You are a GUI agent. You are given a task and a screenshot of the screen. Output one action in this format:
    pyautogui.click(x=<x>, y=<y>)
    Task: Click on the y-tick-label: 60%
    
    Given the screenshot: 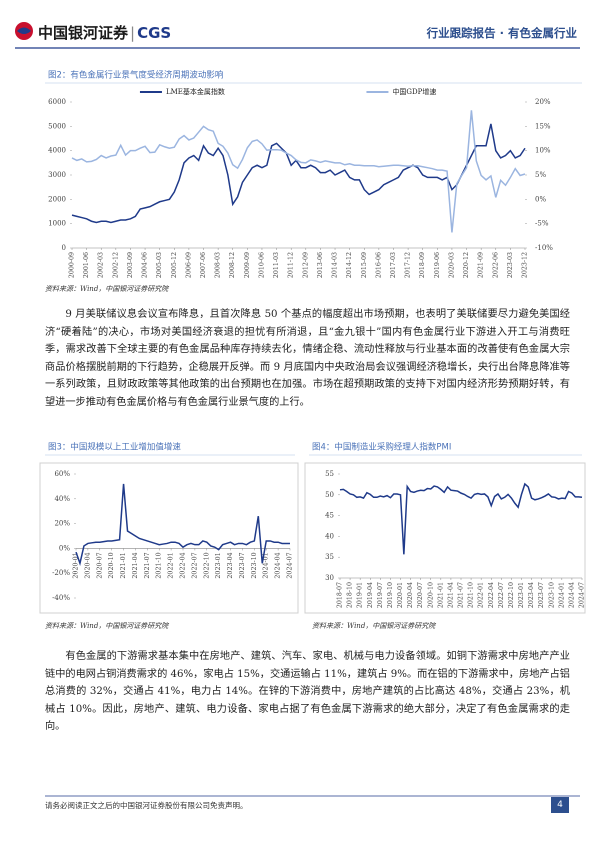 What is the action you would take?
    pyautogui.click(x=62, y=474)
    